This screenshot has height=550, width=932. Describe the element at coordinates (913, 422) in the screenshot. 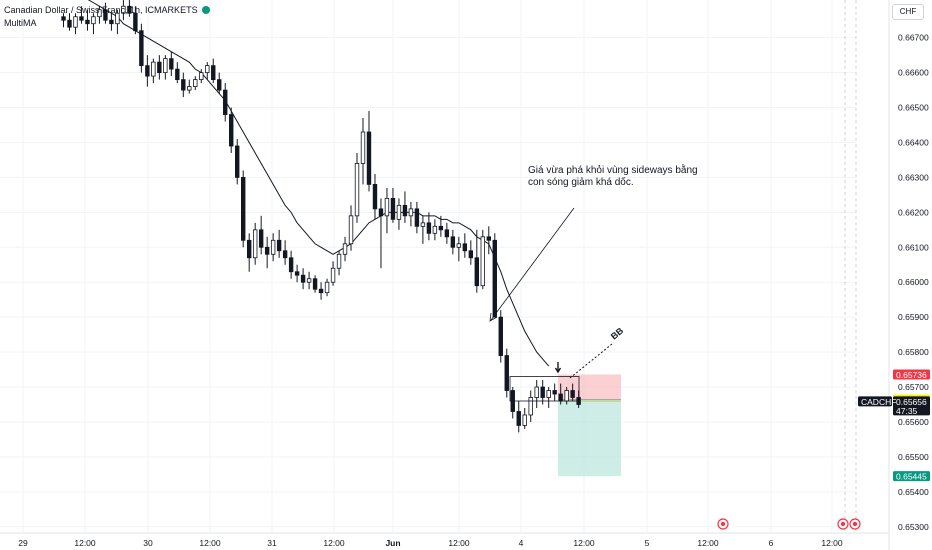

I see `price-tick-label: 0.65600` at that location.